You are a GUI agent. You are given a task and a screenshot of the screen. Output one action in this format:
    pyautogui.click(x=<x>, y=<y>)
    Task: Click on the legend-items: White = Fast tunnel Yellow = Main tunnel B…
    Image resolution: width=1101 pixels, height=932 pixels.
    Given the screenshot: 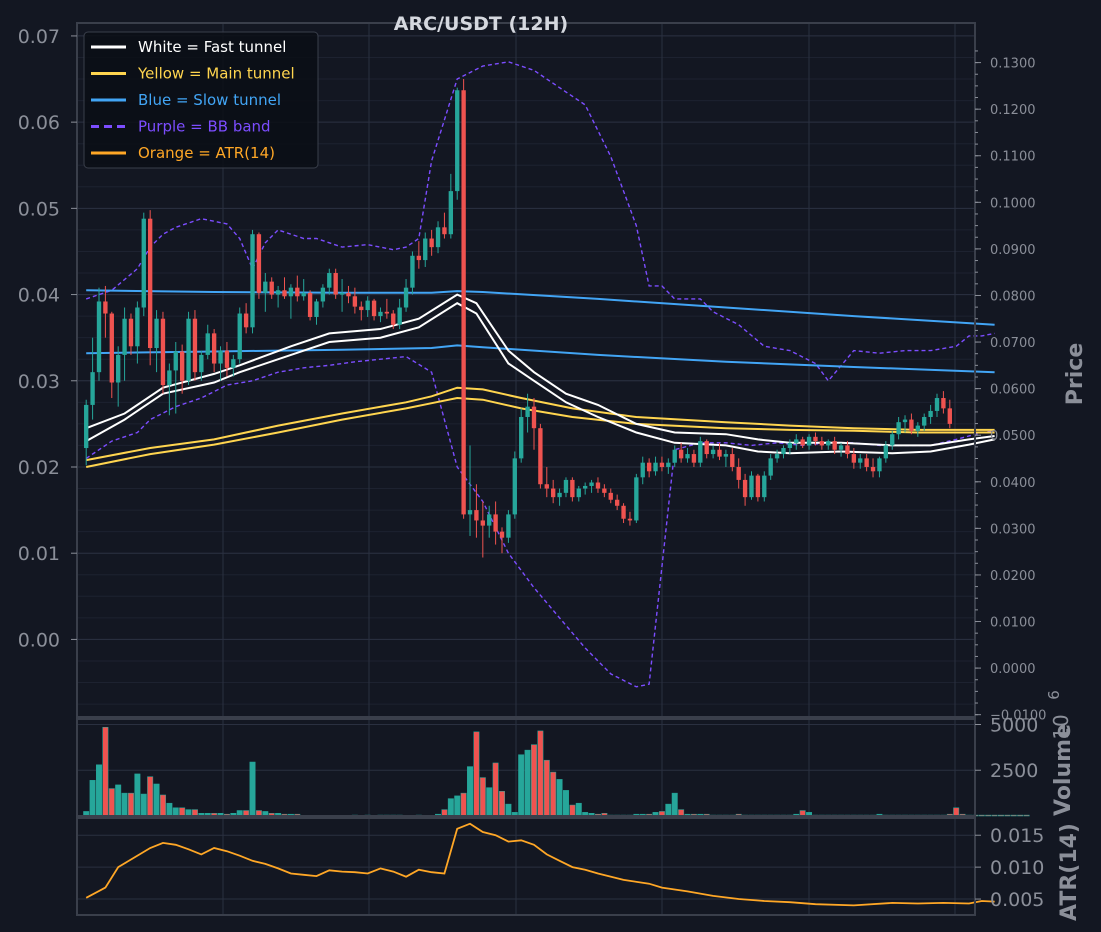 What is the action you would take?
    pyautogui.click(x=193, y=100)
    